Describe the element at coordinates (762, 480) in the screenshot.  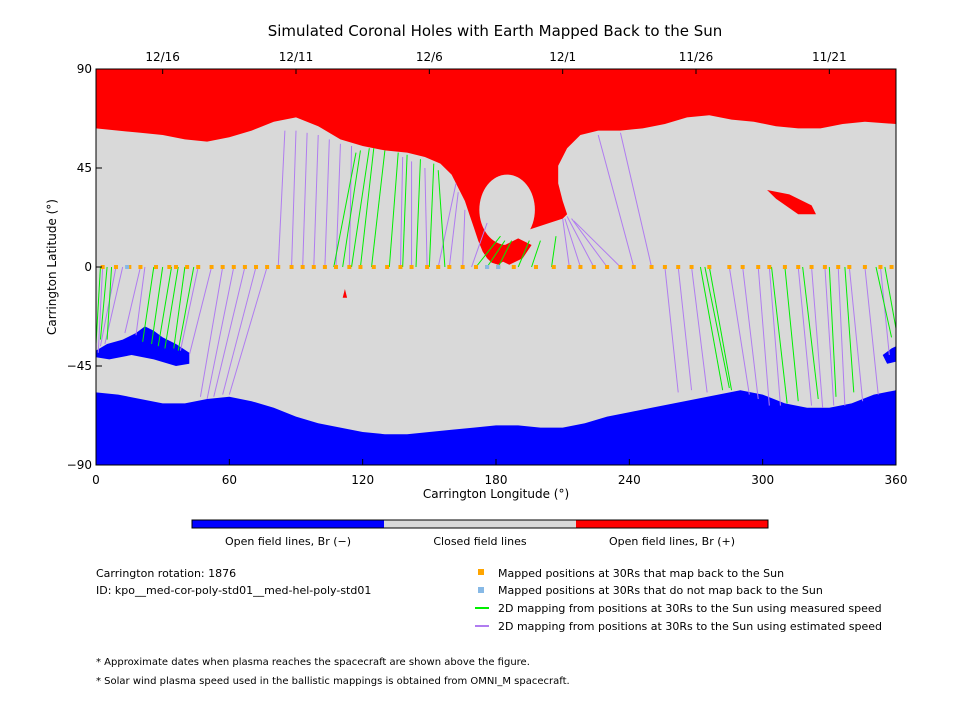
I see `x-tick-label: 300` at that location.